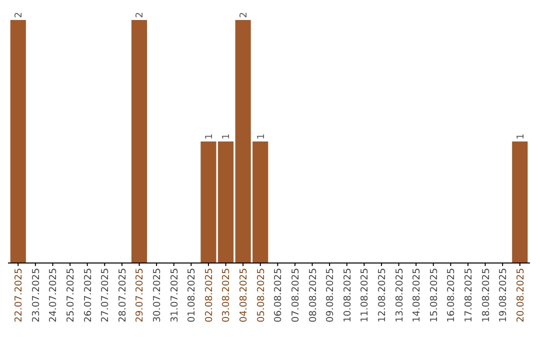  What do you see at coordinates (382, 295) in the screenshot?
I see `x-tick-label: 12.08.2025` at bounding box center [382, 295].